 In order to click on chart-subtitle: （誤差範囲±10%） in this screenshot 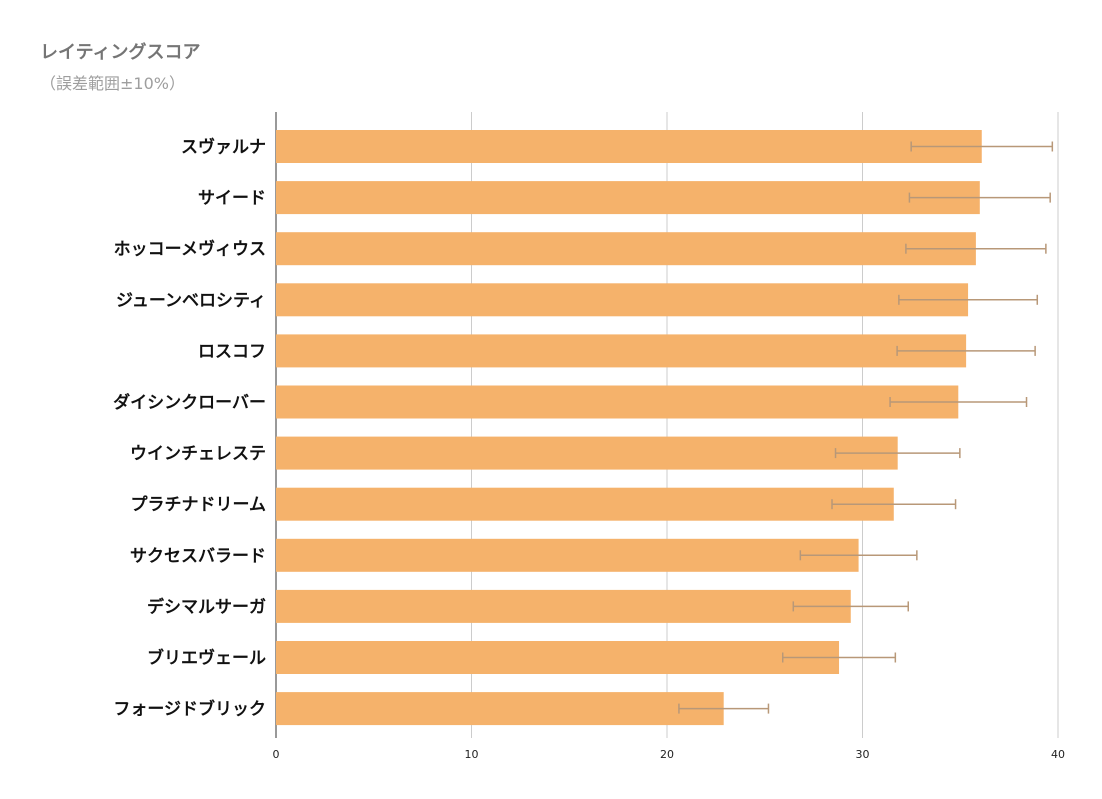, I will do `click(112, 83)`.